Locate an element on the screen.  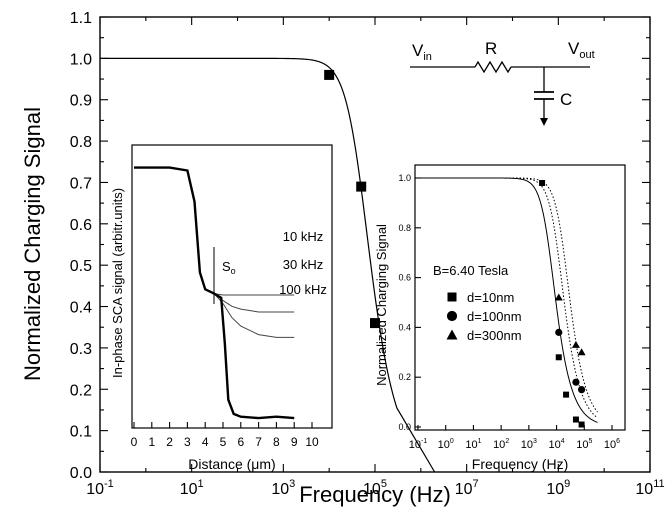
circuit-c-label: C is located at coordinates (566, 99).